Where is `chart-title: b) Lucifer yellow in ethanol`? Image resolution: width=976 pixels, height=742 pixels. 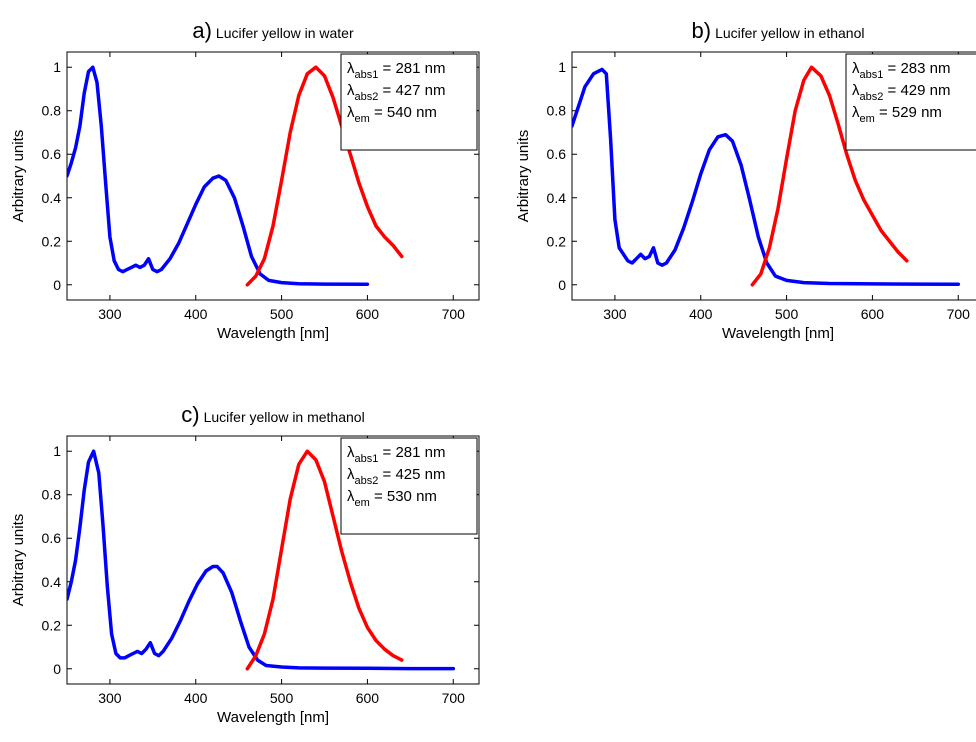 chart-title: b) Lucifer yellow in ethanol is located at coordinates (778, 30).